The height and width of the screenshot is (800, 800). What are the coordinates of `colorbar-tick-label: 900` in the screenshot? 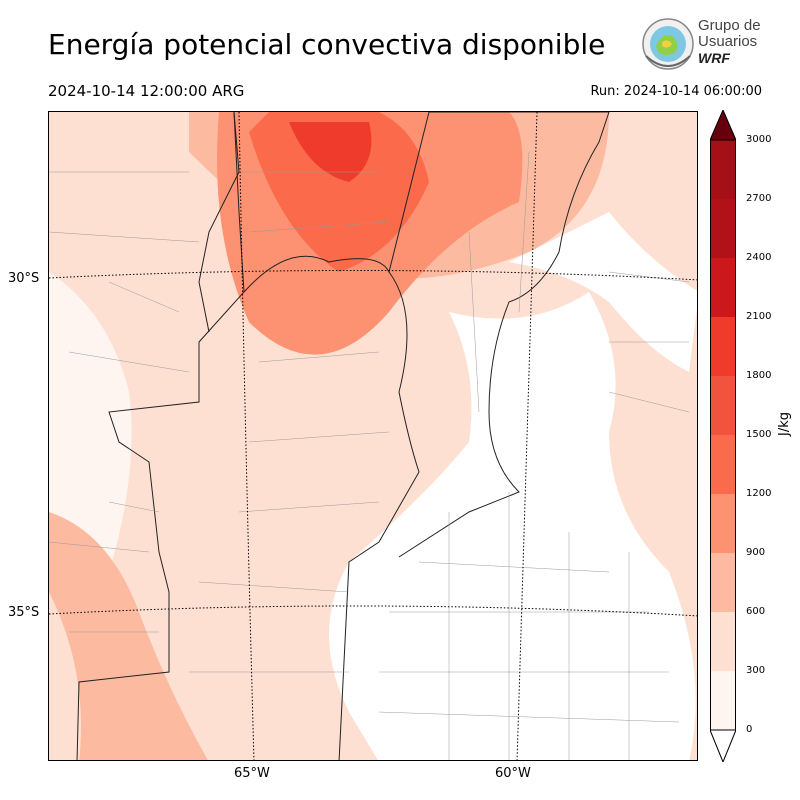 It's located at (756, 552).